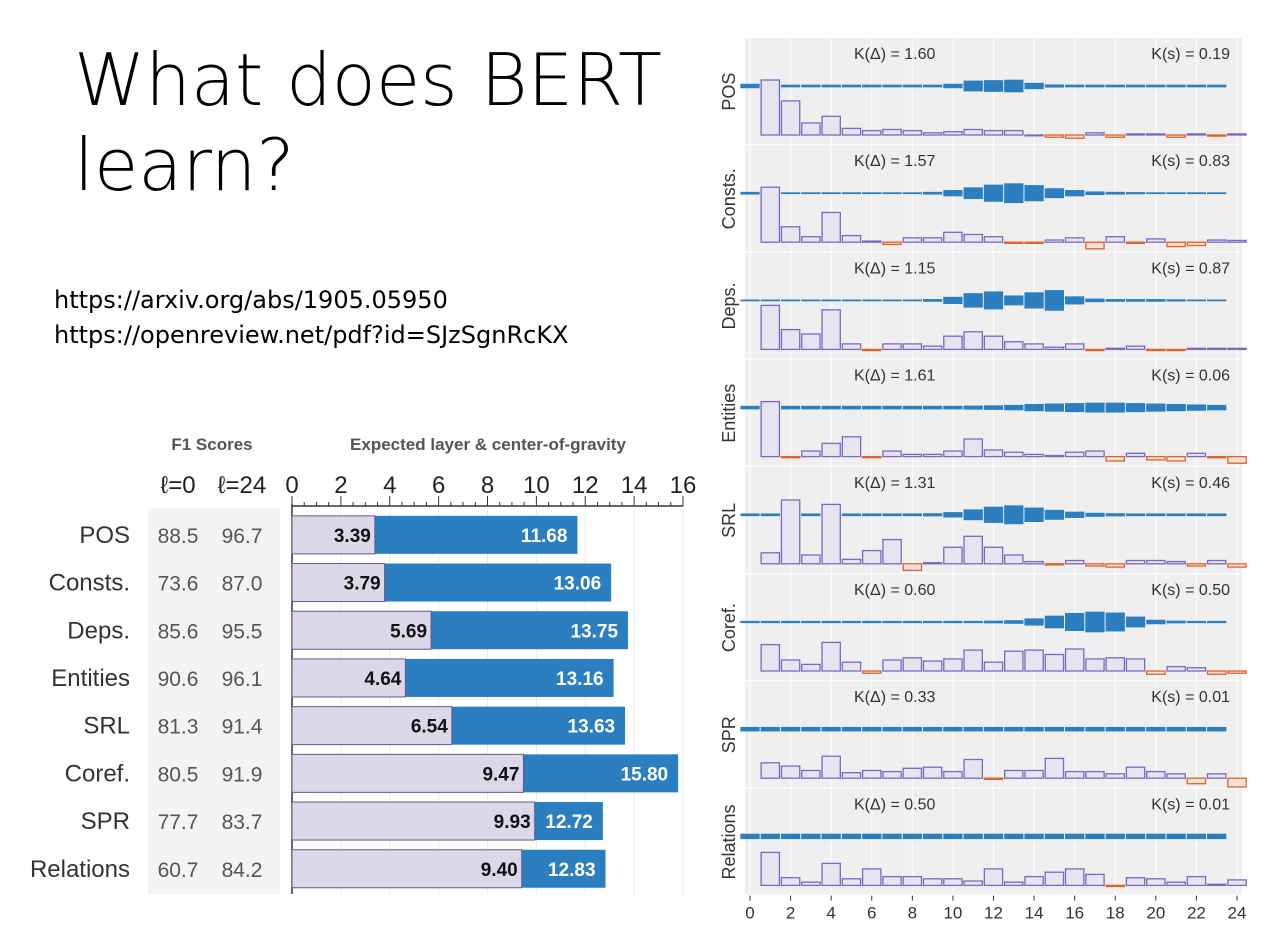 The height and width of the screenshot is (942, 1274). I want to click on k-s-label: K(s) = 0.19, so click(1190, 54).